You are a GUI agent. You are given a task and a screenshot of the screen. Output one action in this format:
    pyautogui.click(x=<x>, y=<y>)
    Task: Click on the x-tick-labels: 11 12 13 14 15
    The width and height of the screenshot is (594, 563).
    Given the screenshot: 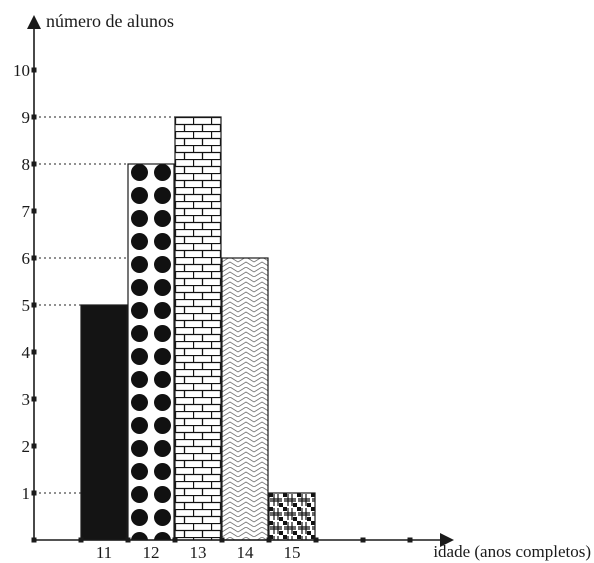 What is the action you would take?
    pyautogui.click(x=198, y=552)
    